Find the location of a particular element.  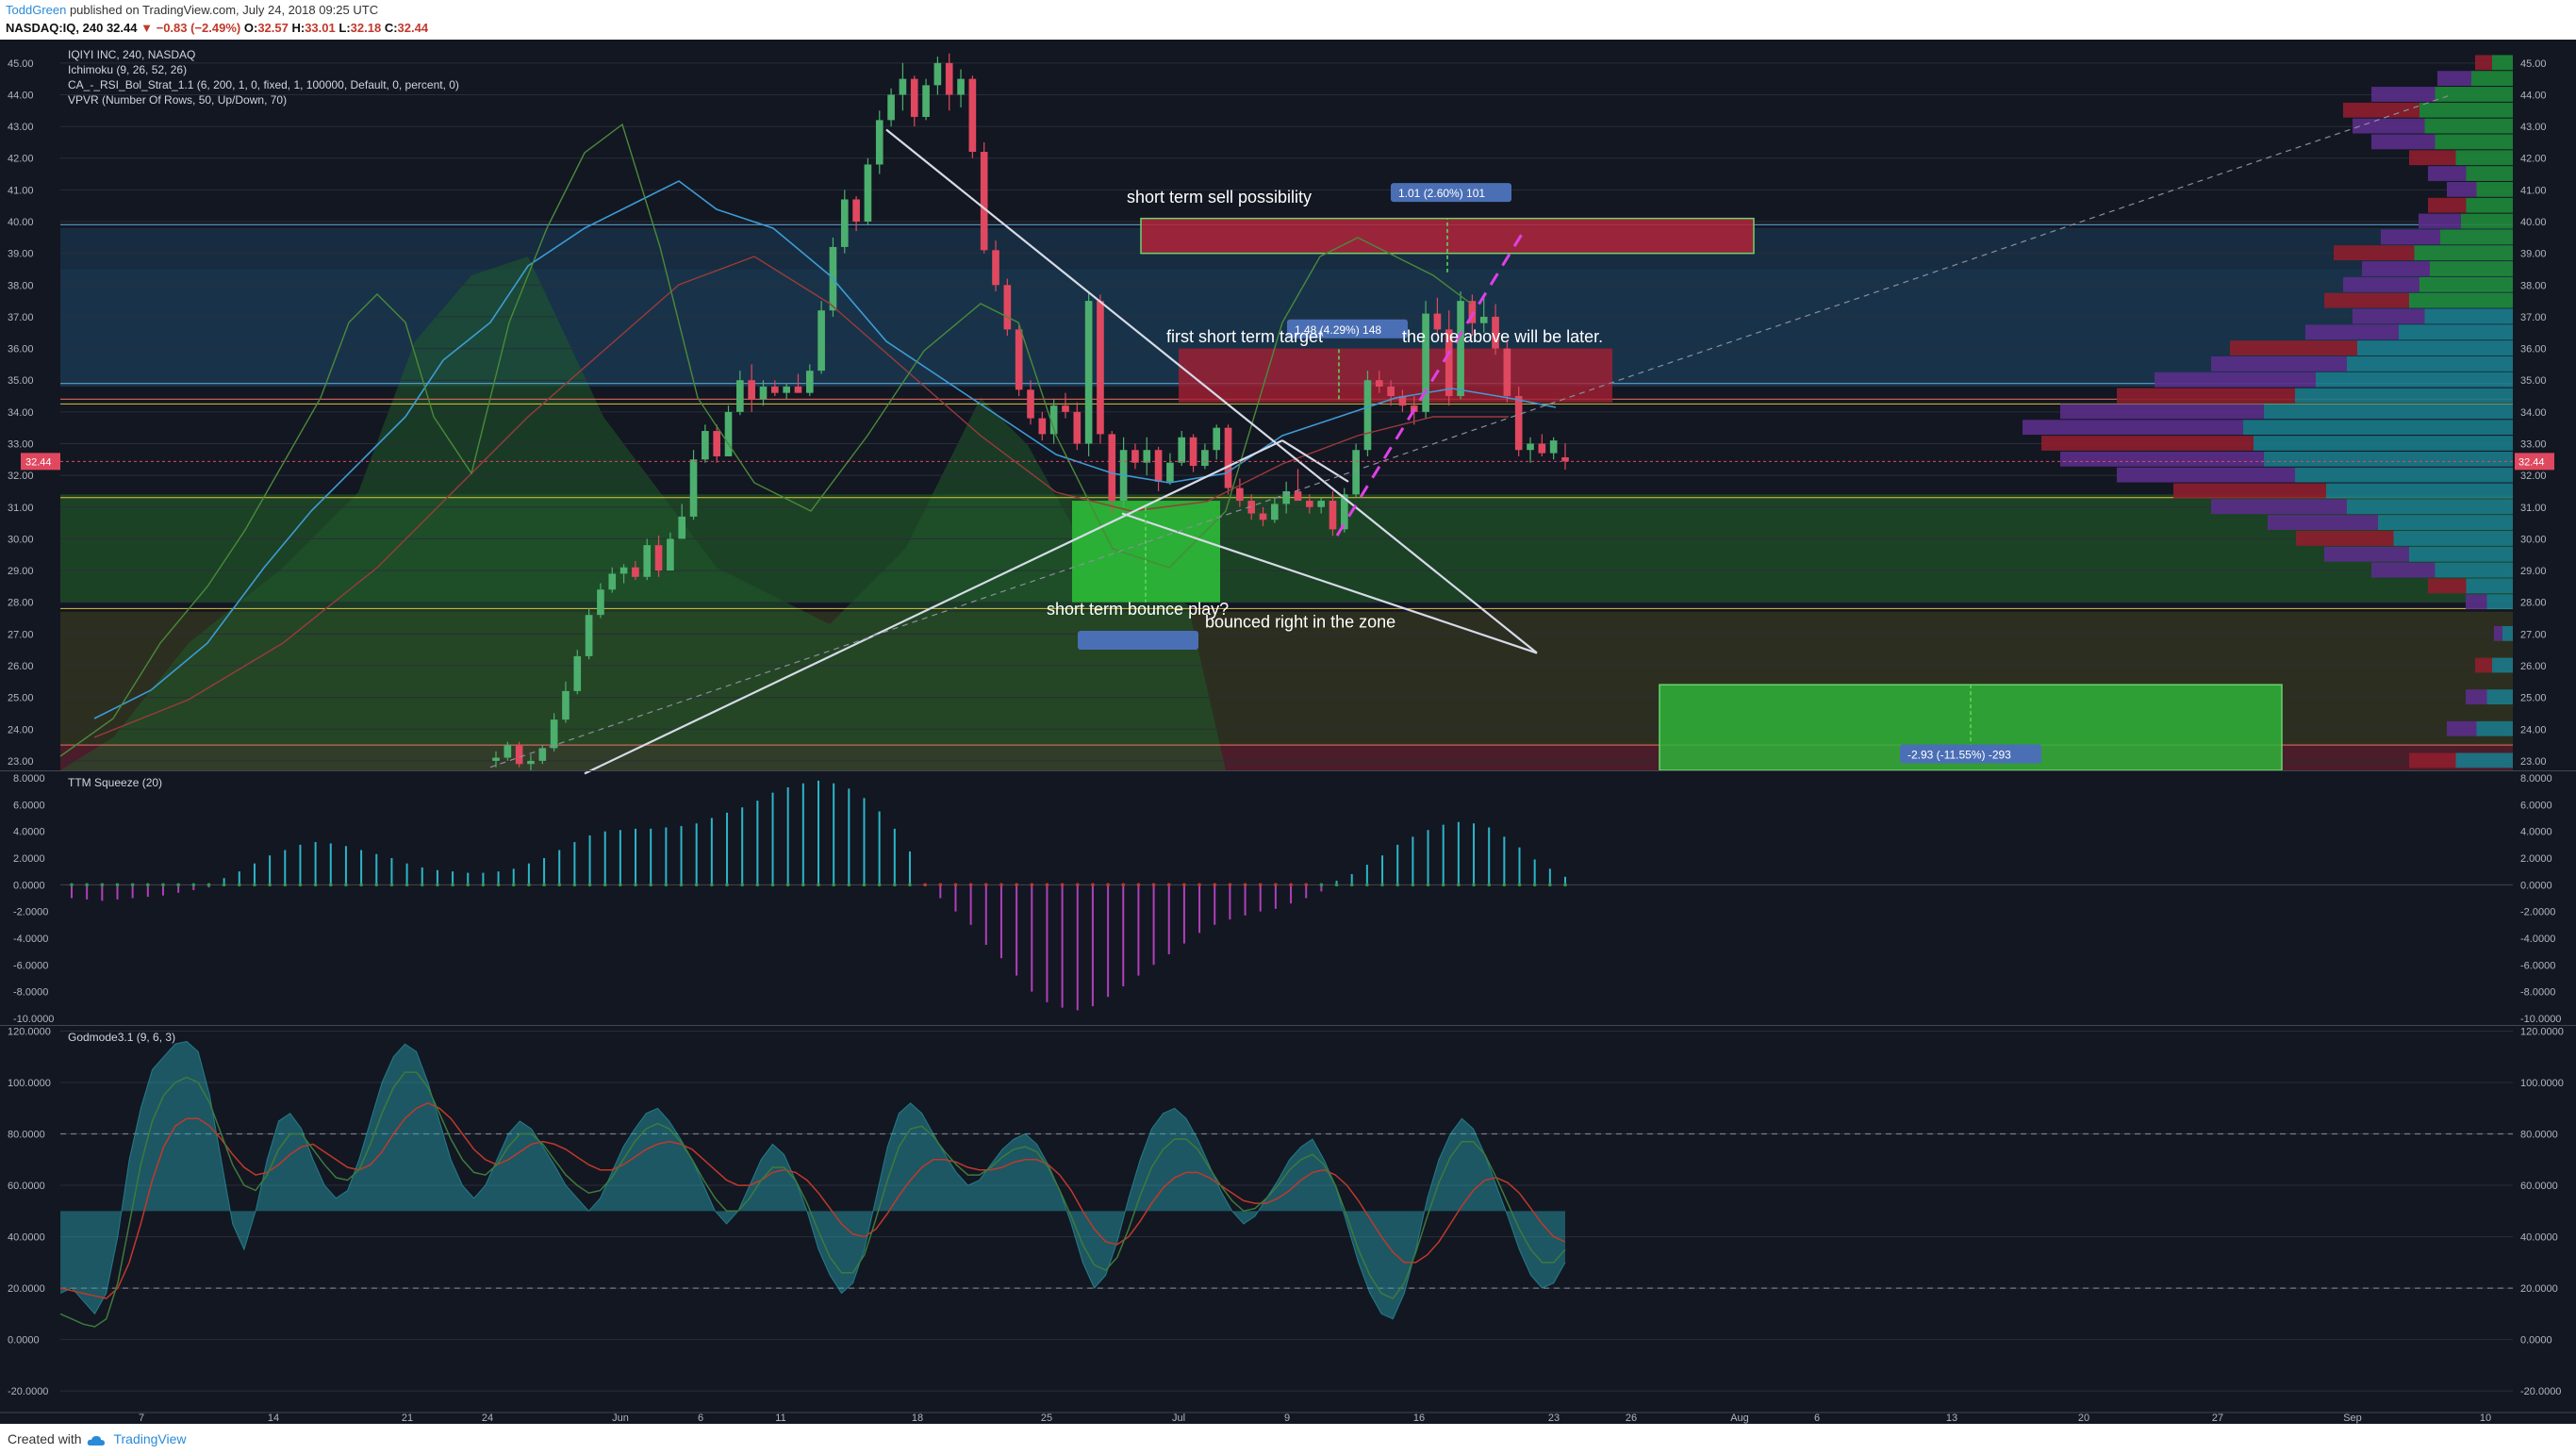

falling-wedge-upper is located at coordinates (1211, 391).